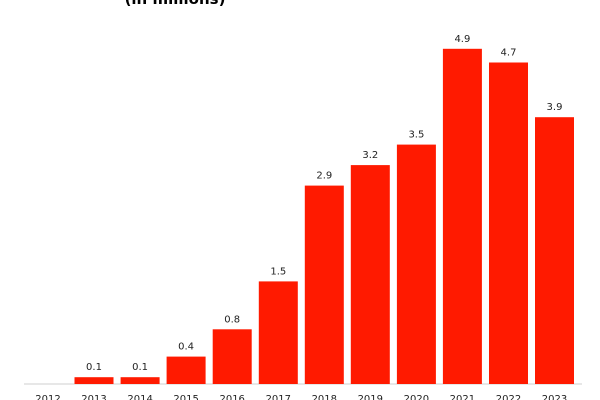 The width and height of the screenshot is (600, 400). I want to click on x-tick-label-2018: 2018, so click(324, 397).